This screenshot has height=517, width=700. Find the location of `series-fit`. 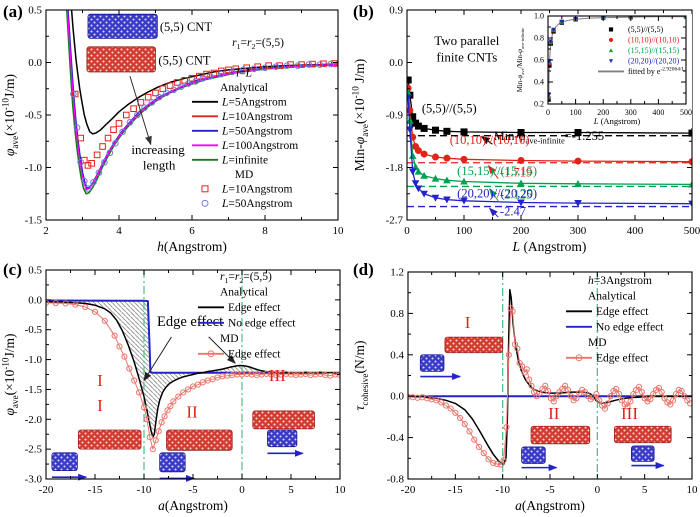

series-fit is located at coordinates (617, 58).